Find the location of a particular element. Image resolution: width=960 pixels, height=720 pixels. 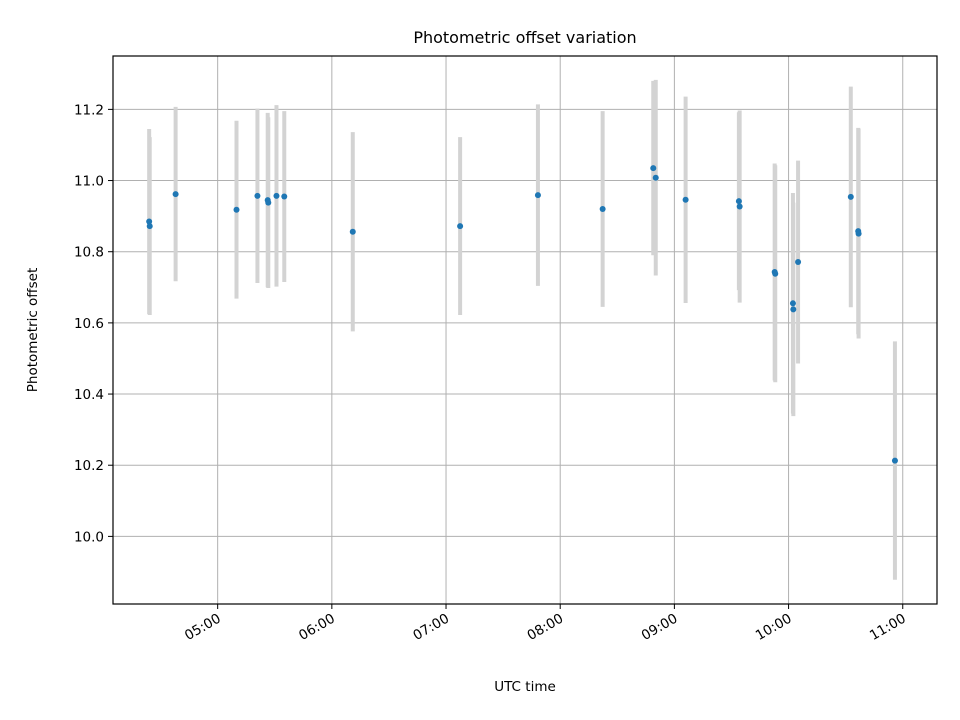

y-tick-label: 10.4 is located at coordinates (89, 395).